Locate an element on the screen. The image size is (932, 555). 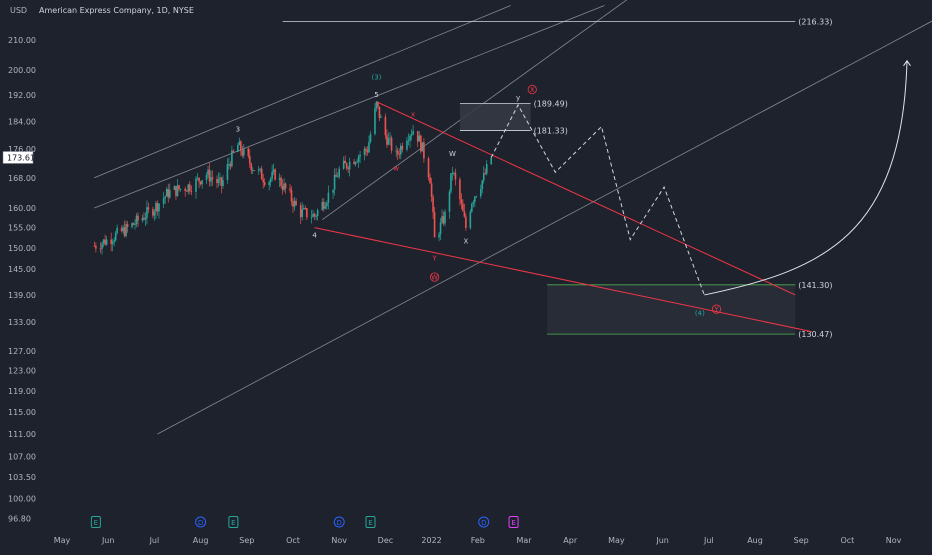
x-tick-3: Aug is located at coordinates (201, 540).